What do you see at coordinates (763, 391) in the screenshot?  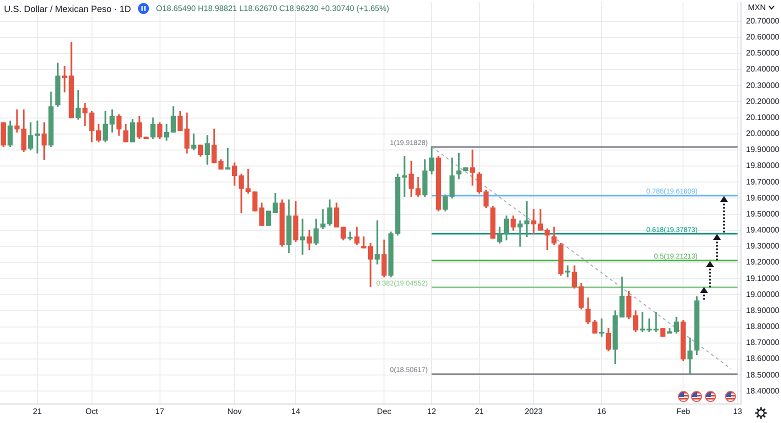 I see `y-tick-label: 18.40000` at bounding box center [763, 391].